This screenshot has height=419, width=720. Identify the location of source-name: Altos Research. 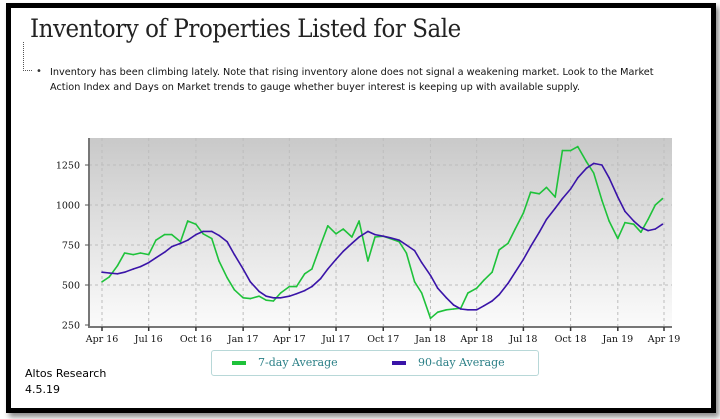
(66, 373).